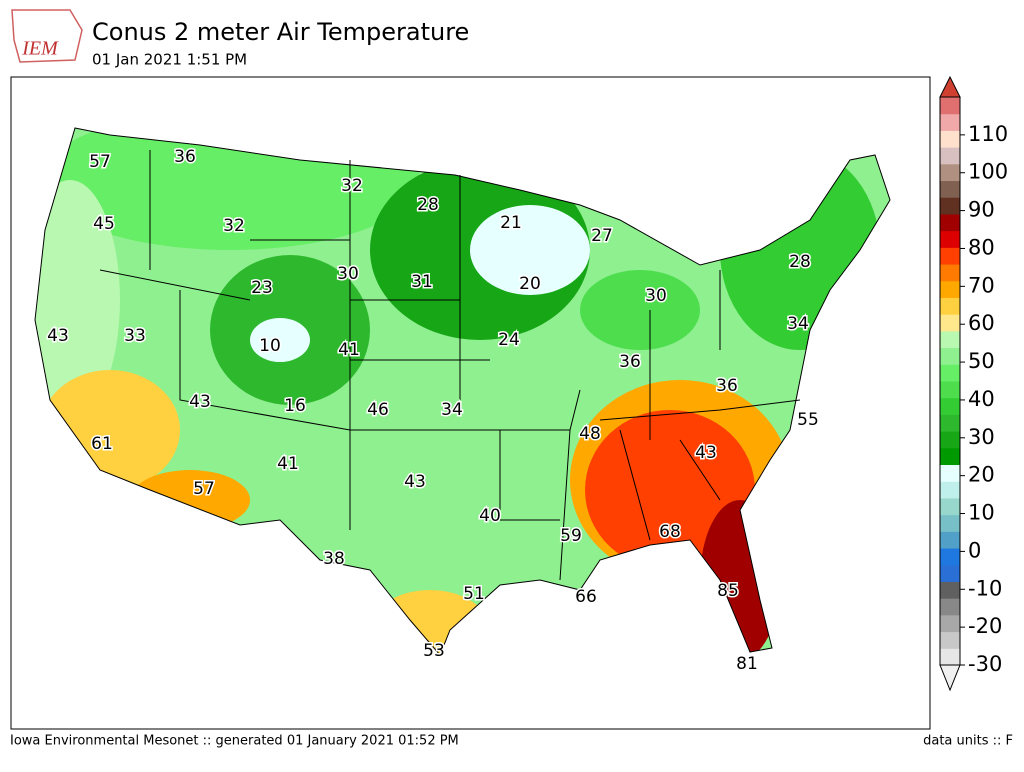 This screenshot has height=772, width=1024. I want to click on station-value: 24, so click(509, 340).